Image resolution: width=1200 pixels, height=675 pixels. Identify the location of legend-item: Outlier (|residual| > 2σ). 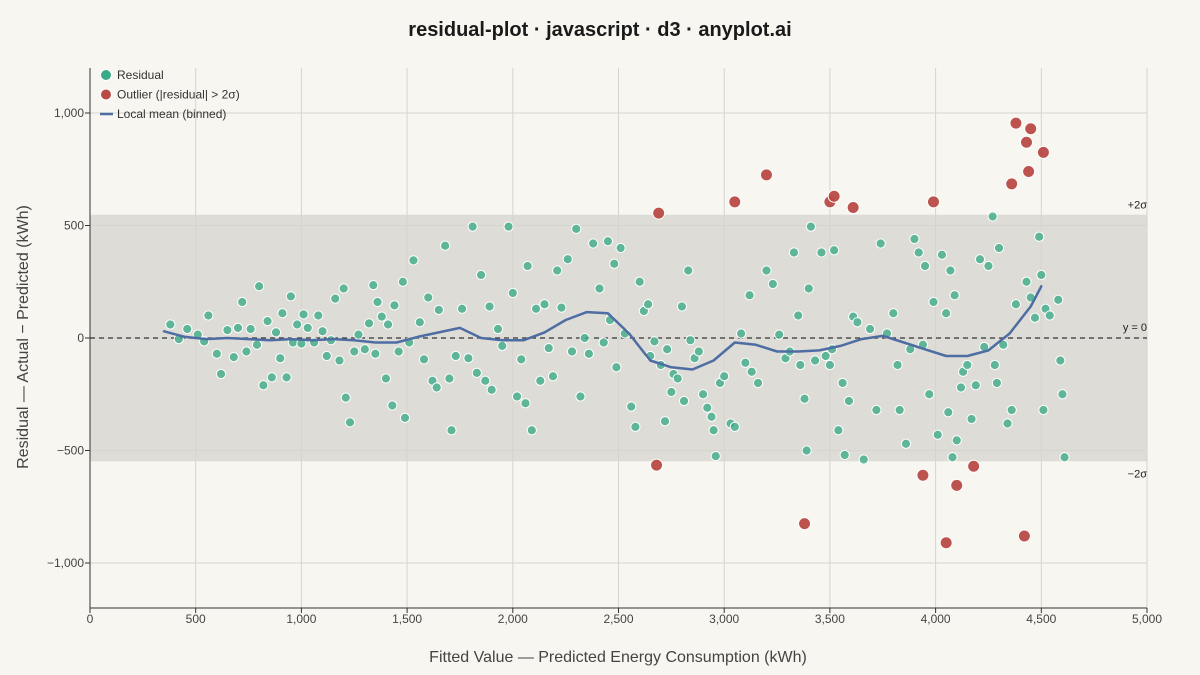
(170, 95).